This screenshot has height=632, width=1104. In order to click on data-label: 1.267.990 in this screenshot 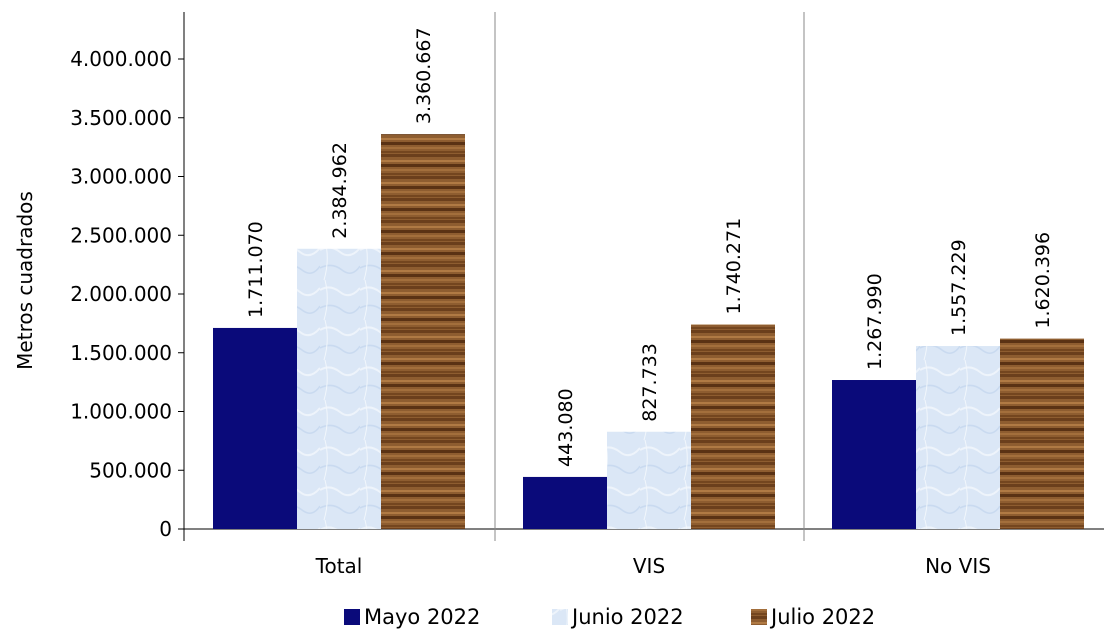, I will do `click(875, 321)`.